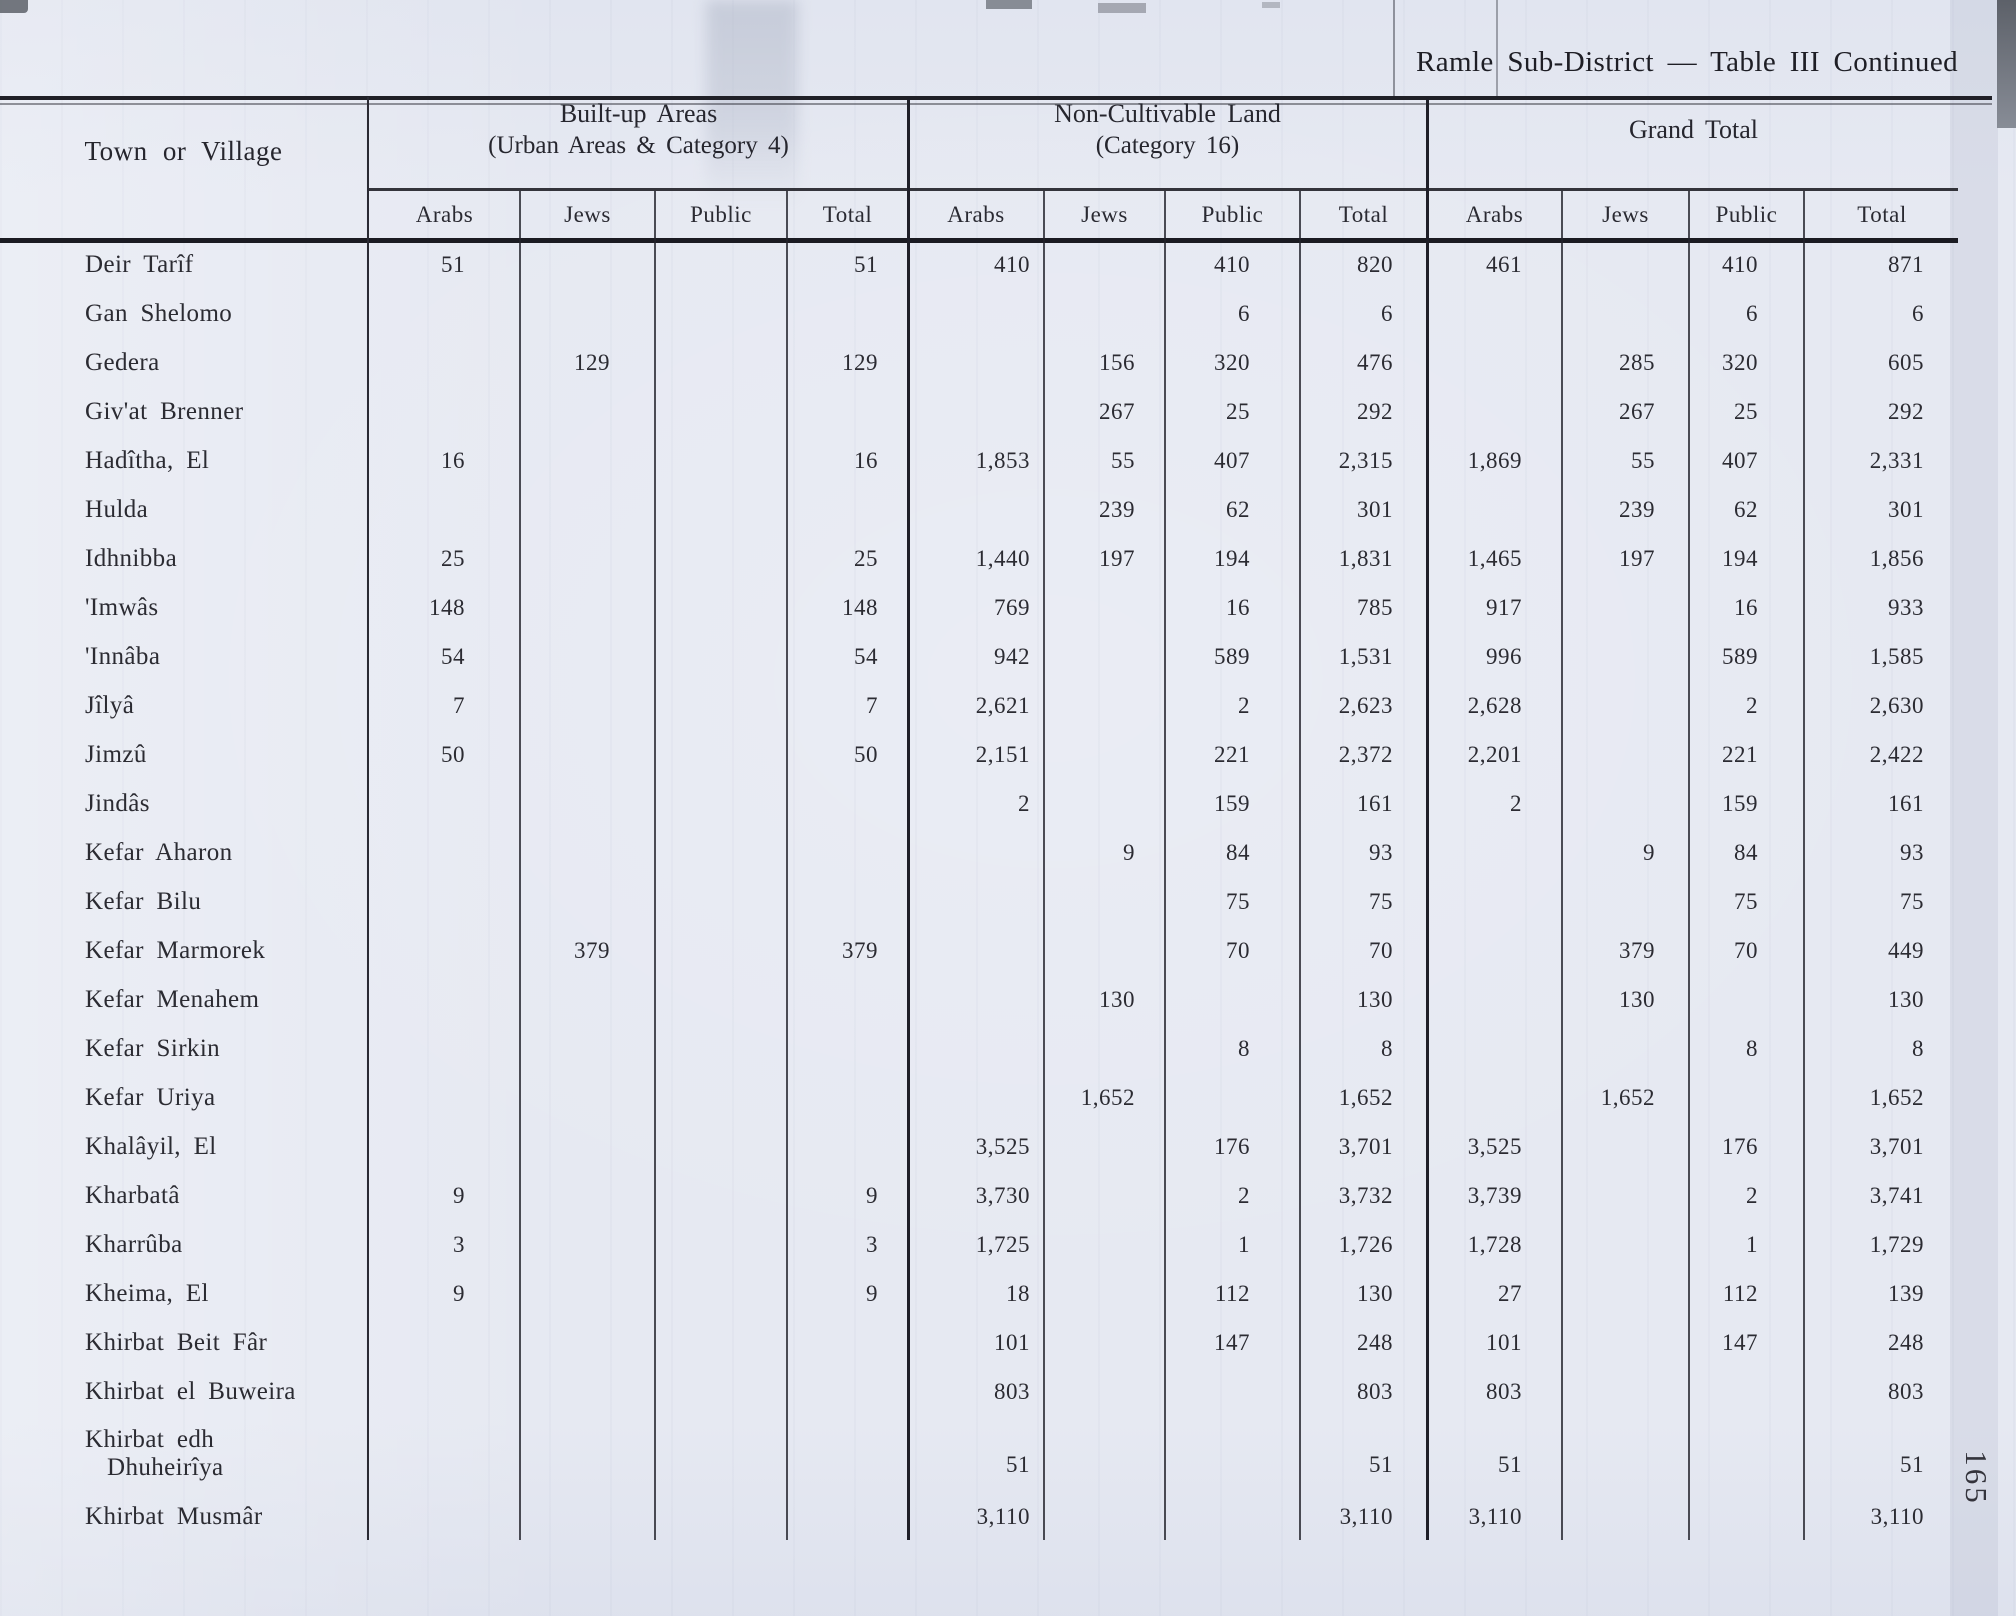 Image resolution: width=2016 pixels, height=1616 pixels. I want to click on data-cell: 112, so click(1232, 1293).